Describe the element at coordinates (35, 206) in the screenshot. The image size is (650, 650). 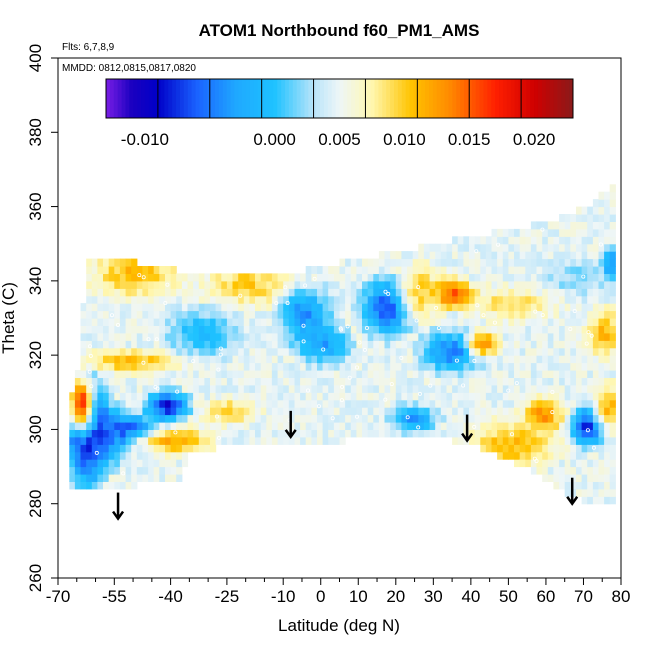
I see `y-tick-label: 360` at that location.